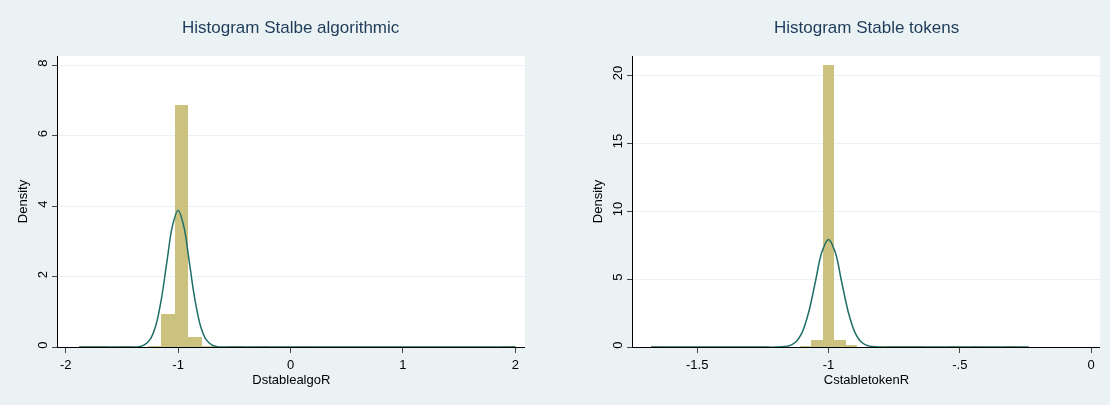 This screenshot has width=1110, height=405. I want to click on x-axis-title: CstabletokenR, so click(866, 379).